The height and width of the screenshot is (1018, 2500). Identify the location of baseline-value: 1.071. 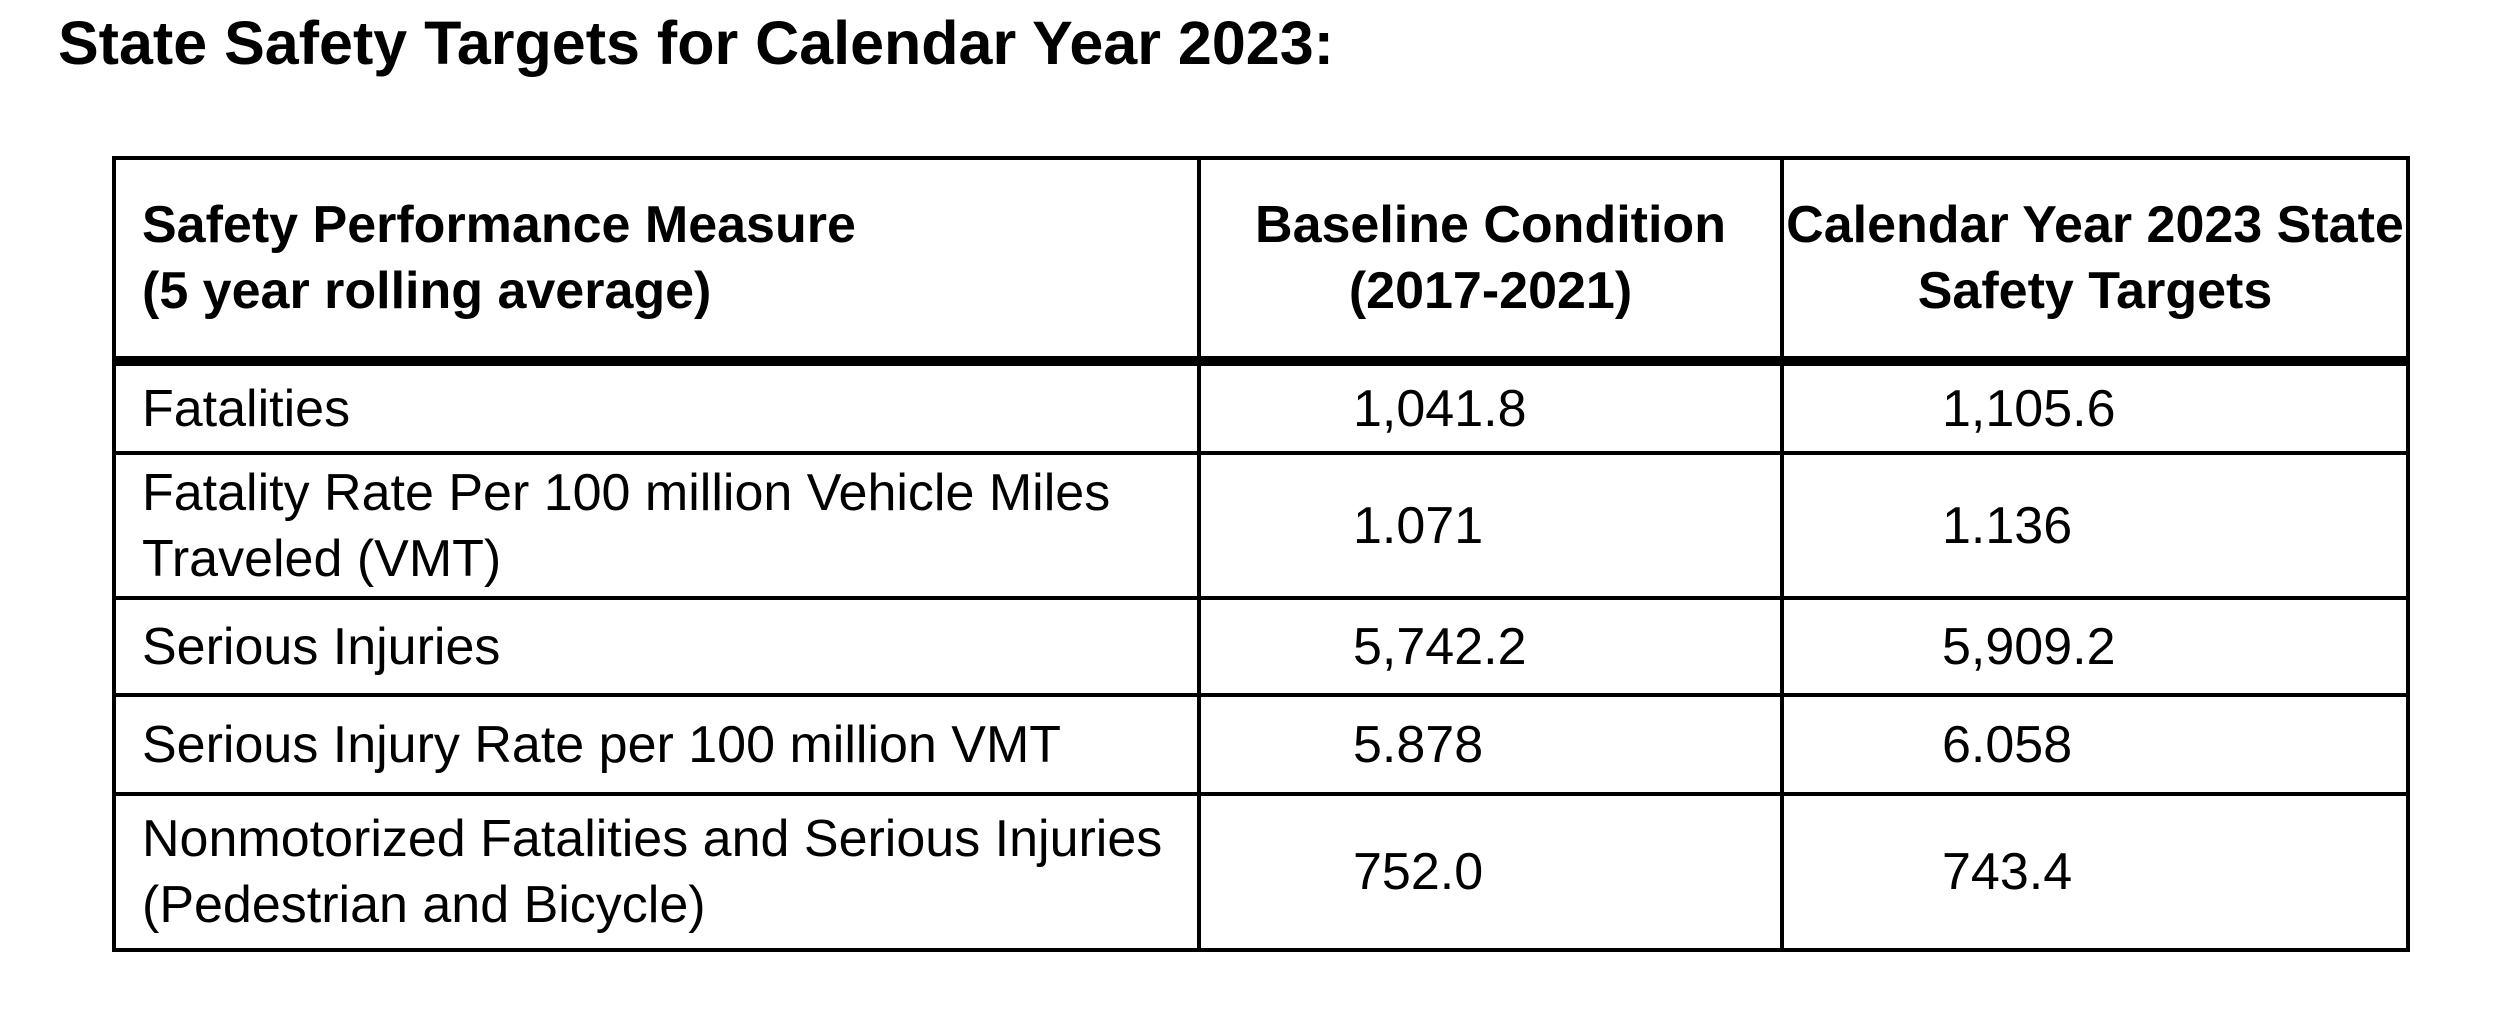
(1490, 525).